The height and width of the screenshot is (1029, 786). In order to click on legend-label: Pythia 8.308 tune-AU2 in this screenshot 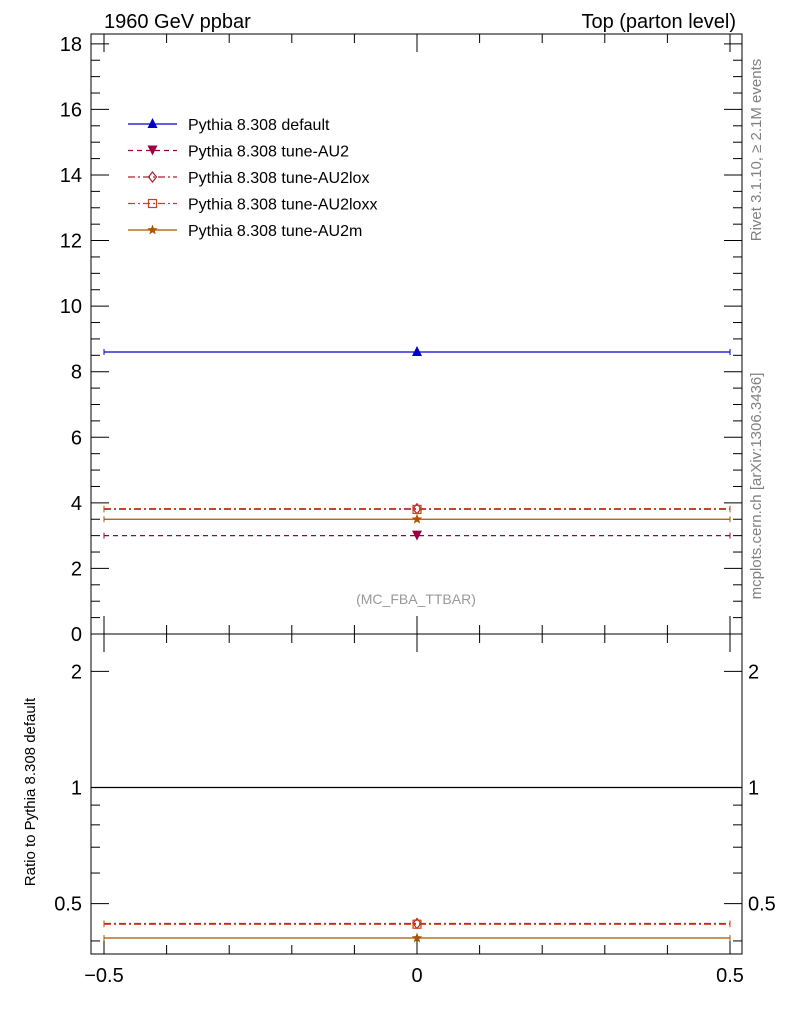, I will do `click(268, 152)`.